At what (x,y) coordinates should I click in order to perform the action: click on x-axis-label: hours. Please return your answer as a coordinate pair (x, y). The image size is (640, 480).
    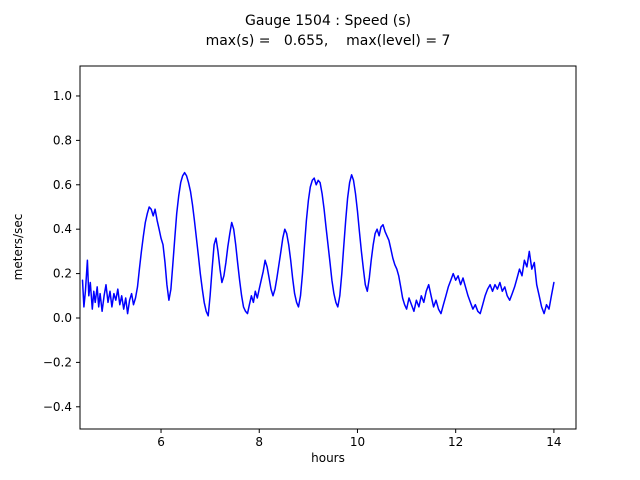
    Looking at the image, I should click on (328, 458).